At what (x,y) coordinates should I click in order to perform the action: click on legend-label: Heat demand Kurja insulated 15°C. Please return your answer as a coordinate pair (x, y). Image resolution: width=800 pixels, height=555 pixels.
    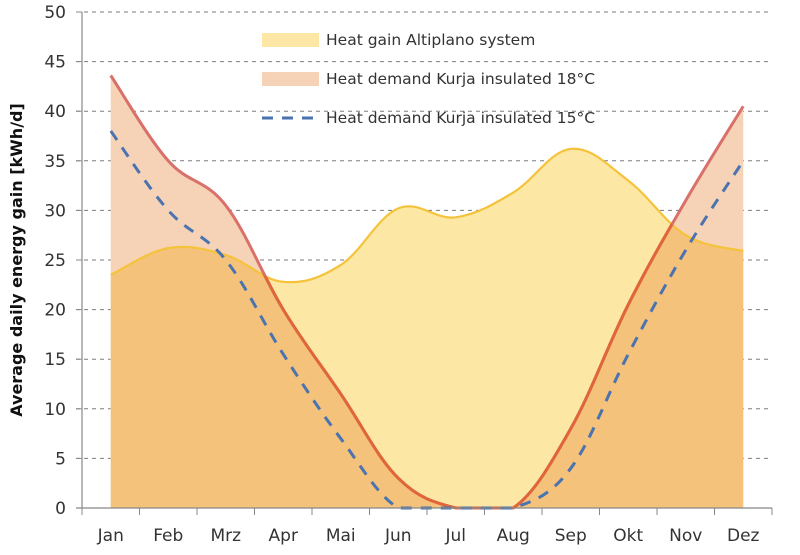
    Looking at the image, I should click on (460, 118).